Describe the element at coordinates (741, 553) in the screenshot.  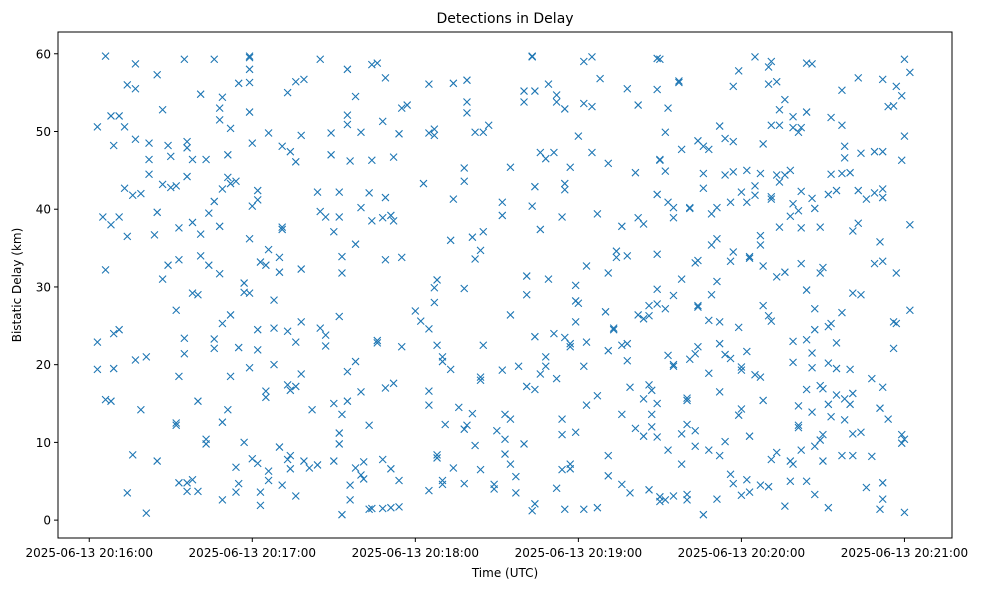
I see `x-tick-label: 2025-06-13 20:20:00` at that location.